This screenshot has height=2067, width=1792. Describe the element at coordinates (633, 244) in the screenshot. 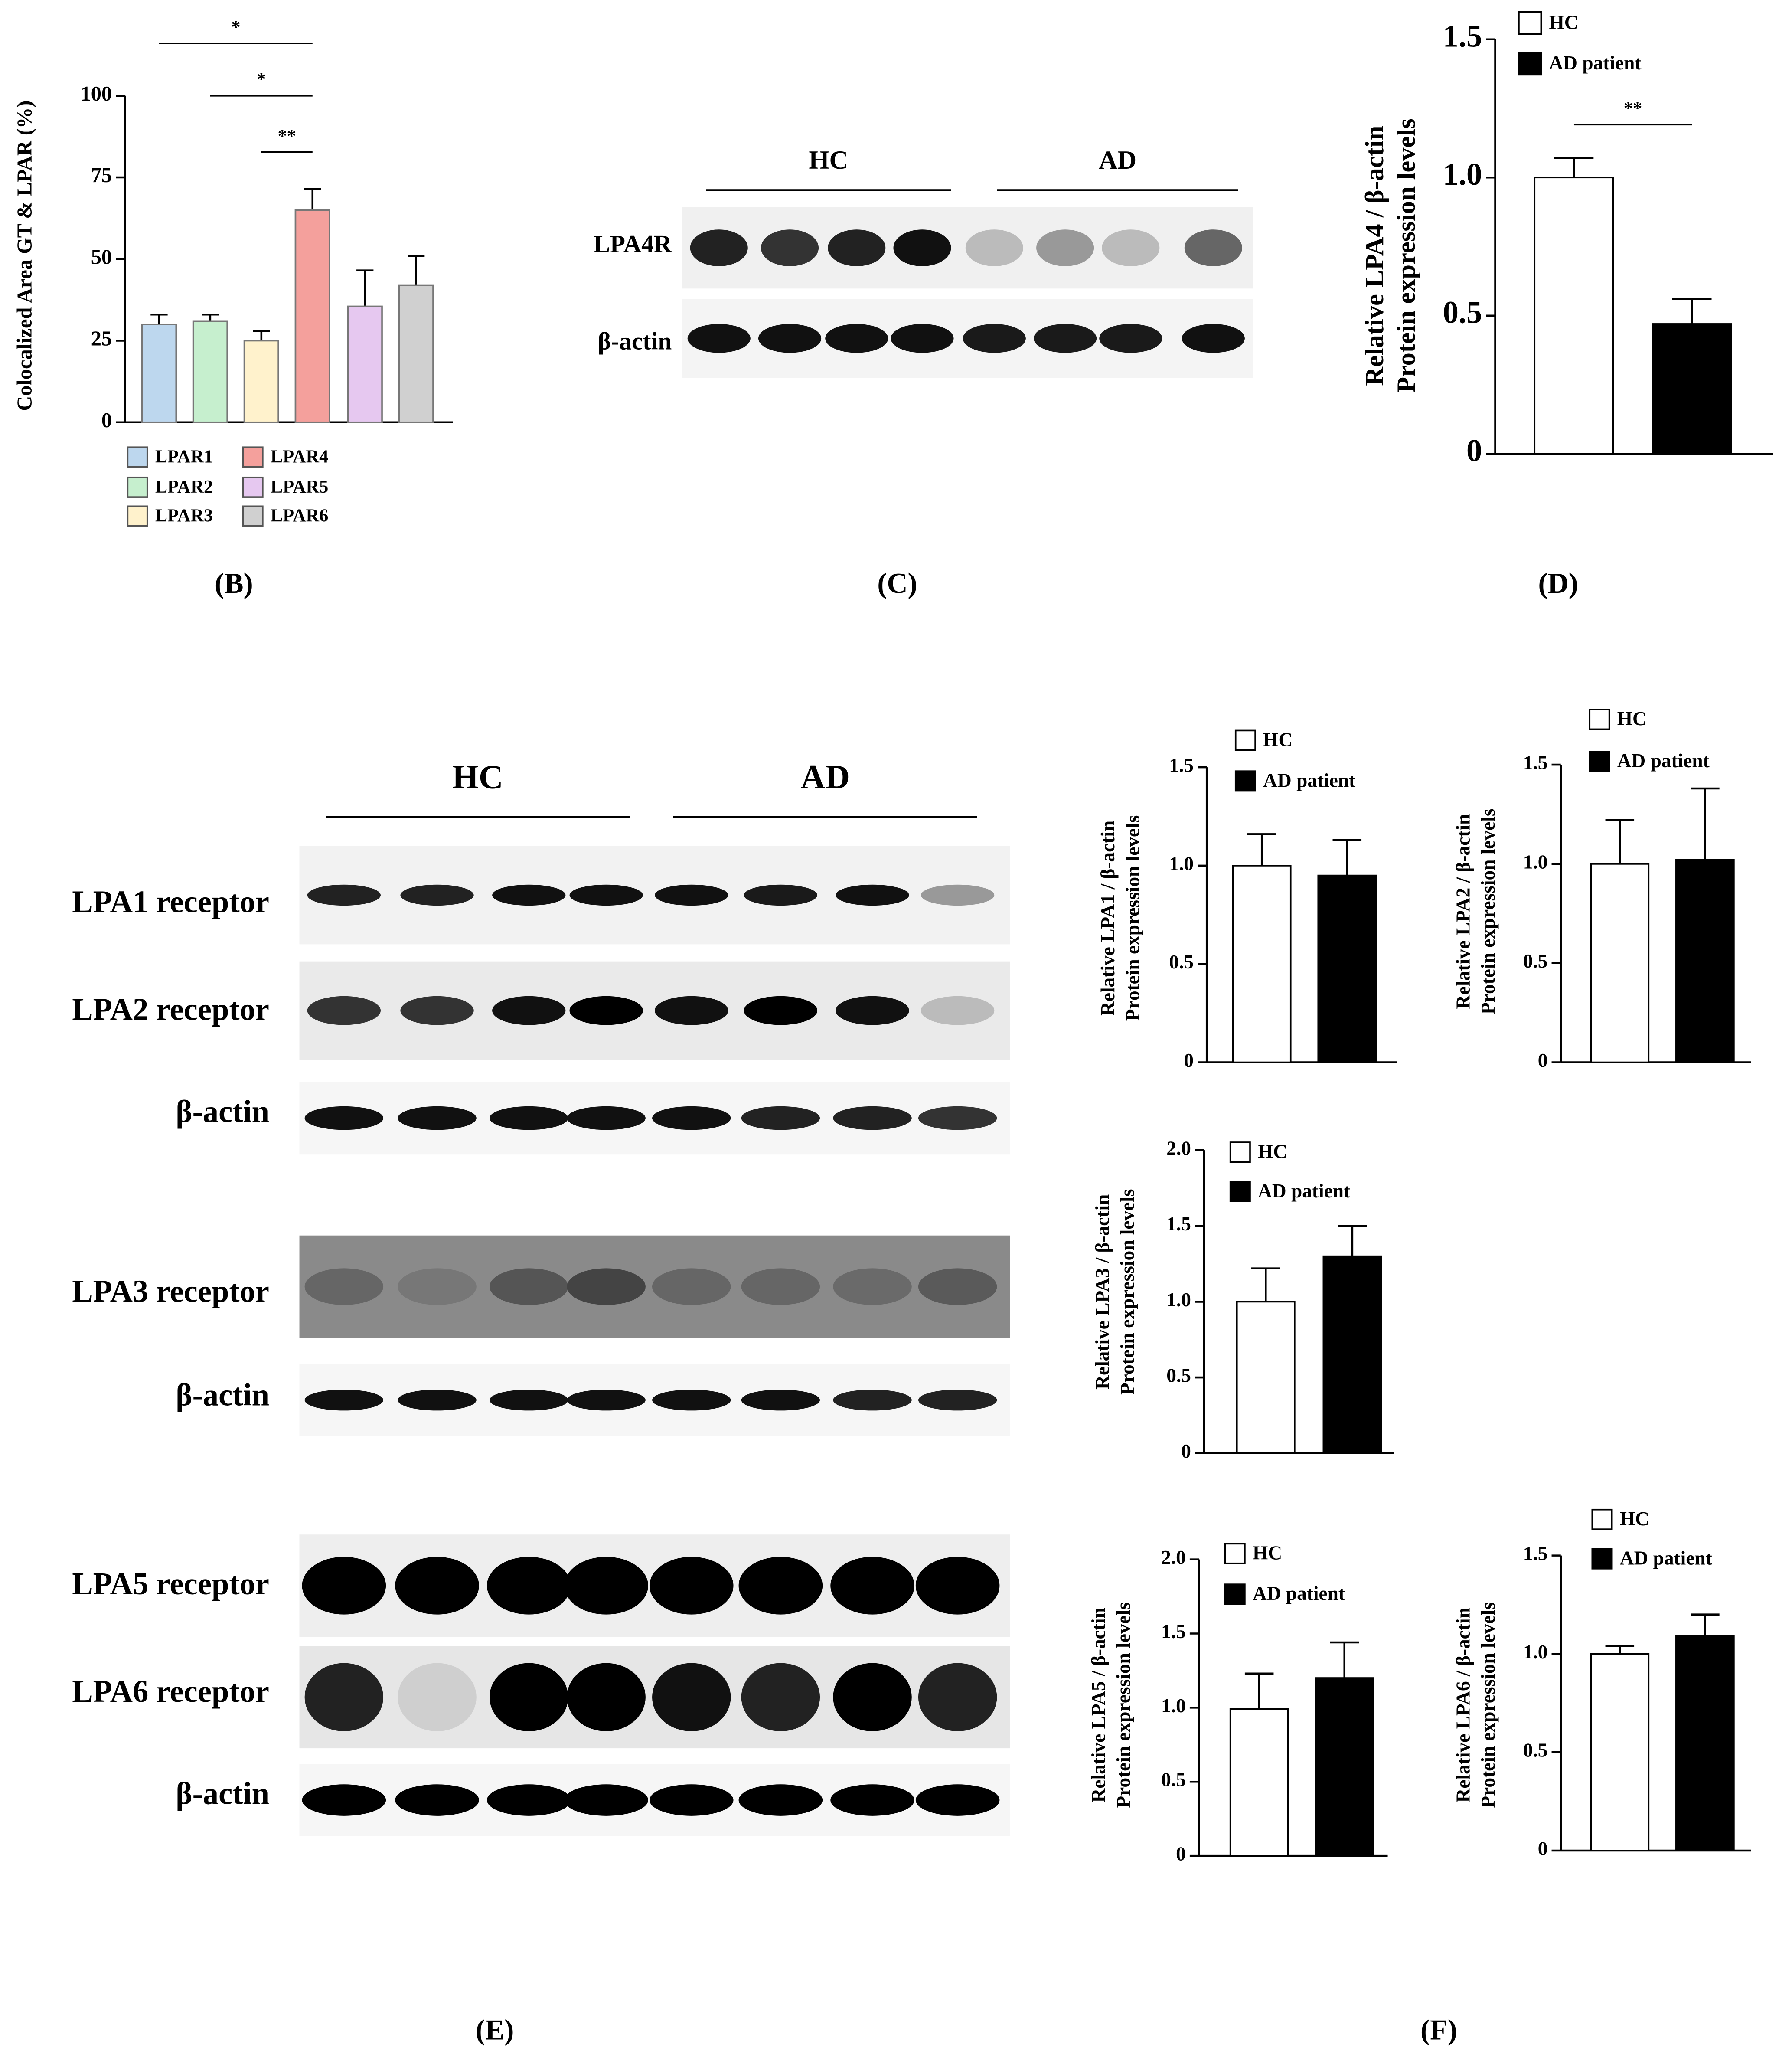

I see `blot-row-label: LPA4R` at that location.